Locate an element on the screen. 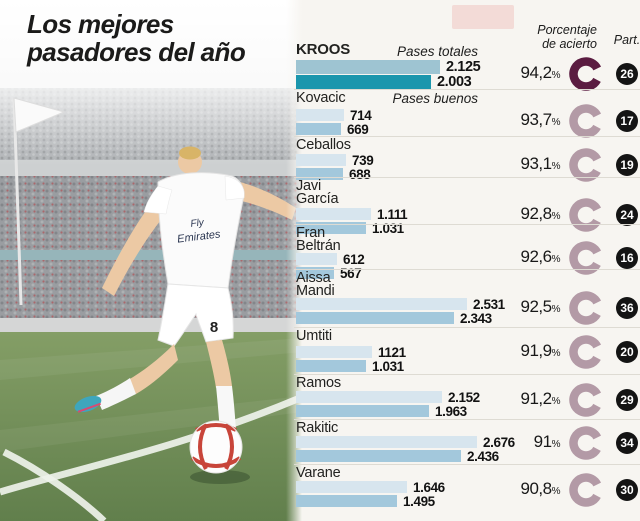 Image resolution: width=640 pixels, height=521 pixels. player-name: Rakitic is located at coordinates (317, 428).